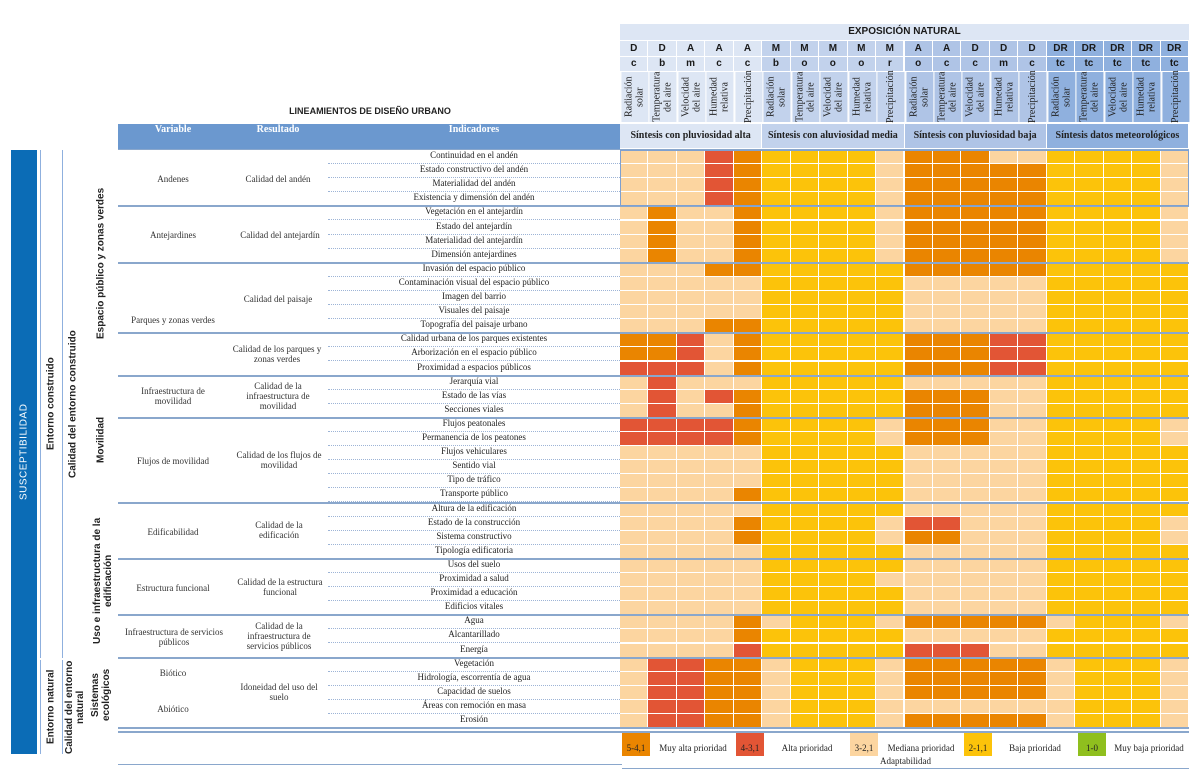 This screenshot has height=778, width=1200. Describe the element at coordinates (279, 530) in the screenshot. I see `resultado-label: Calidad de la edificación` at that location.